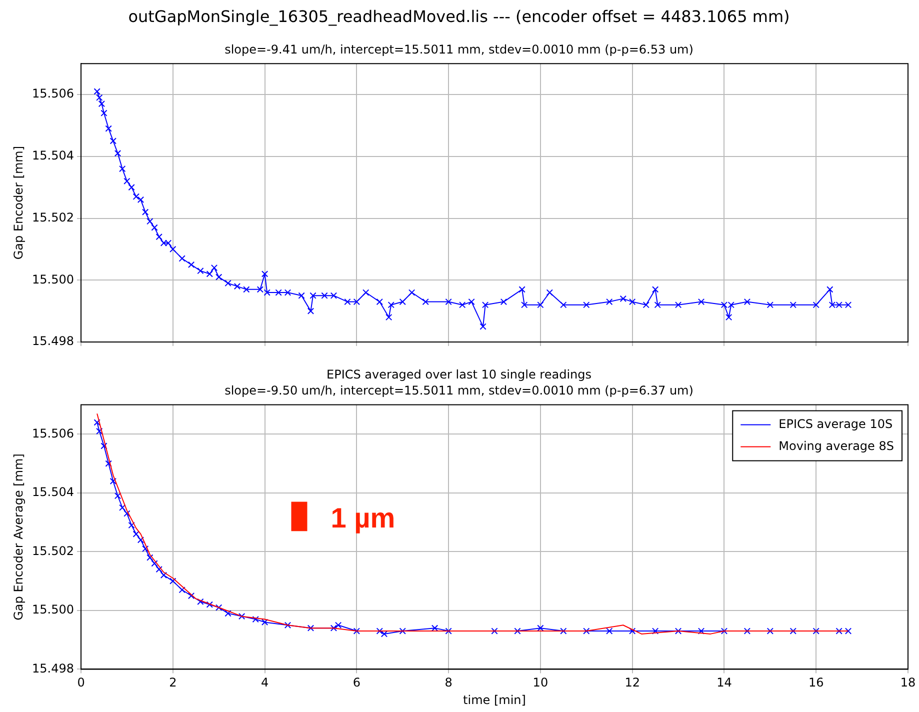 The image size is (919, 712). I want to click on x-tick-label: 2, so click(173, 683).